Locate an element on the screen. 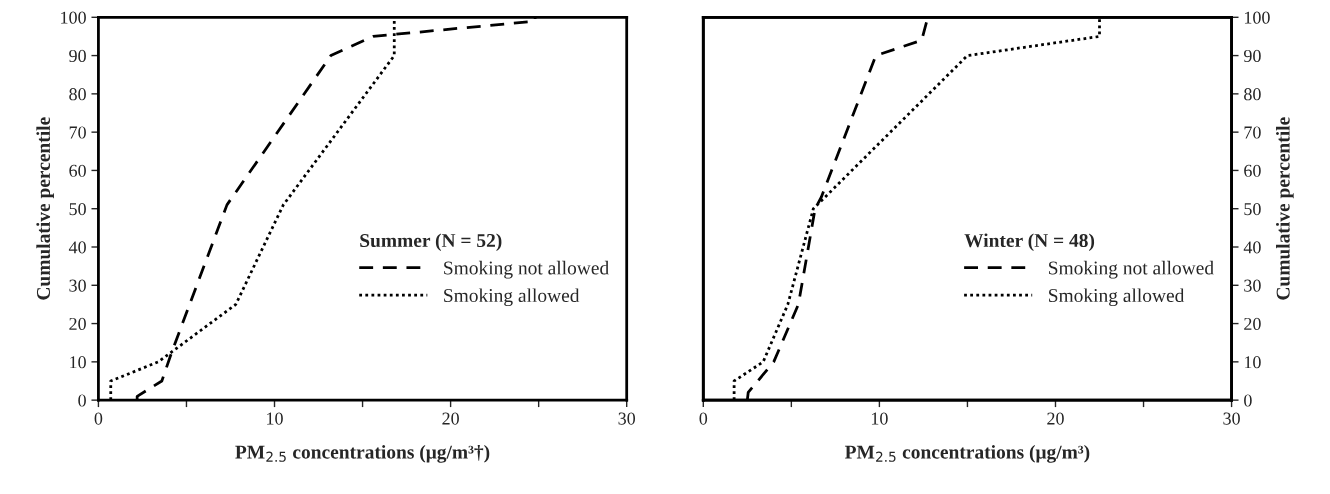 Image resolution: width=1330 pixels, height=494 pixels. y2-tick-label: 100 is located at coordinates (1257, 17).